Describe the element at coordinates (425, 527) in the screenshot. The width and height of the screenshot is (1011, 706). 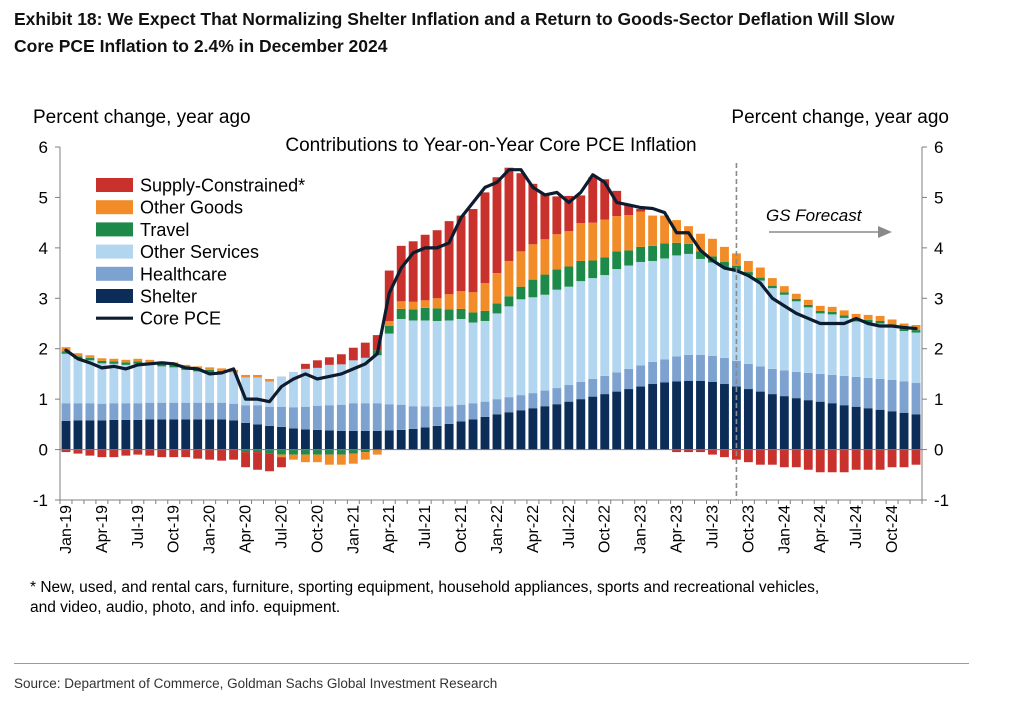
I see `x-tick-label: Jul-21` at that location.